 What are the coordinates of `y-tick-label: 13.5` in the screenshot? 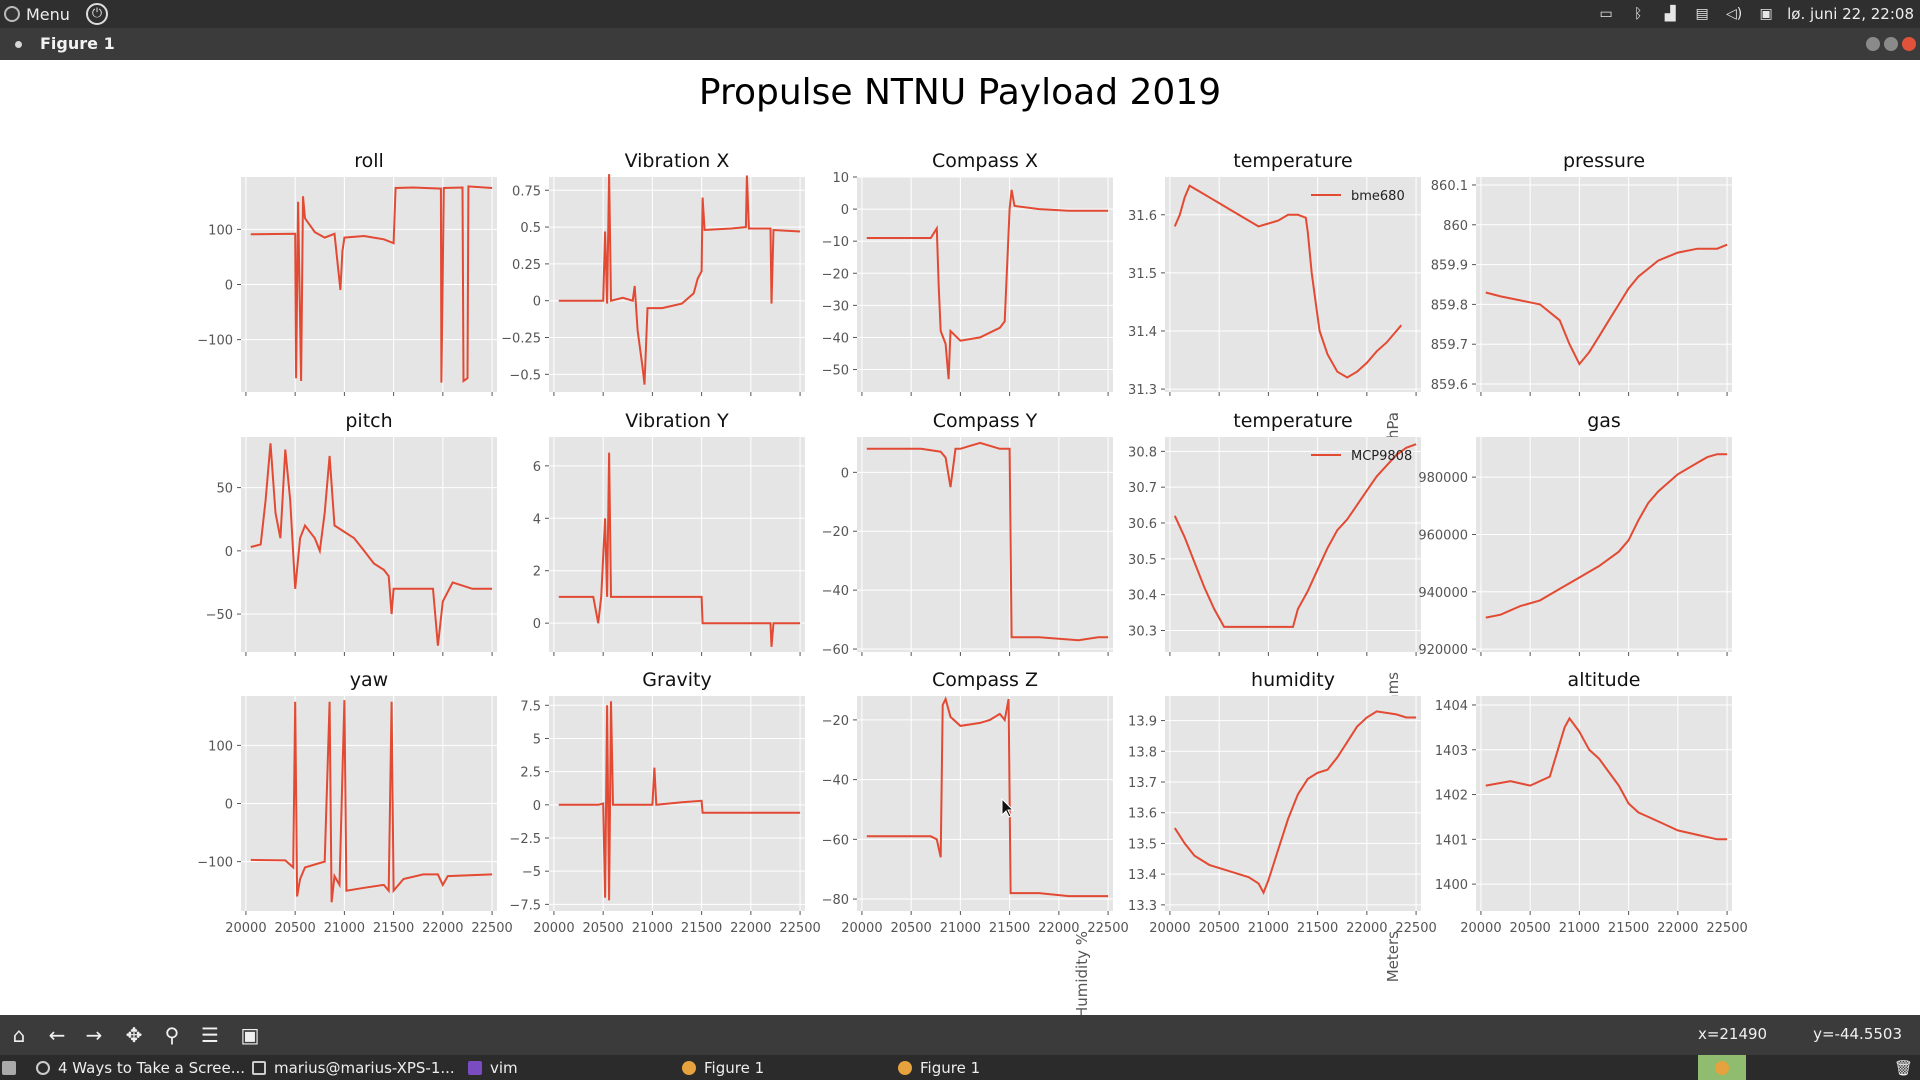 It's located at (1142, 844).